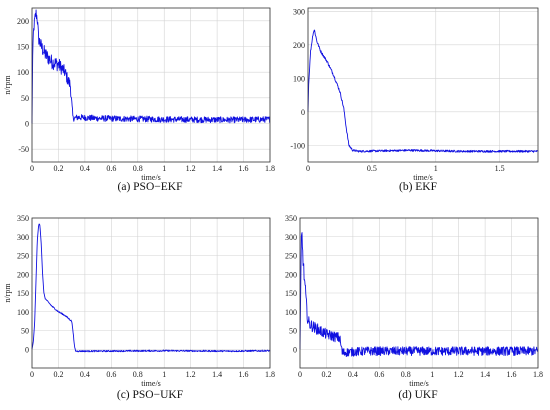 Image resolution: width=550 pixels, height=410 pixels. Describe the element at coordinates (372, 168) in the screenshot. I see `x-tick-label: 0.5` at that location.